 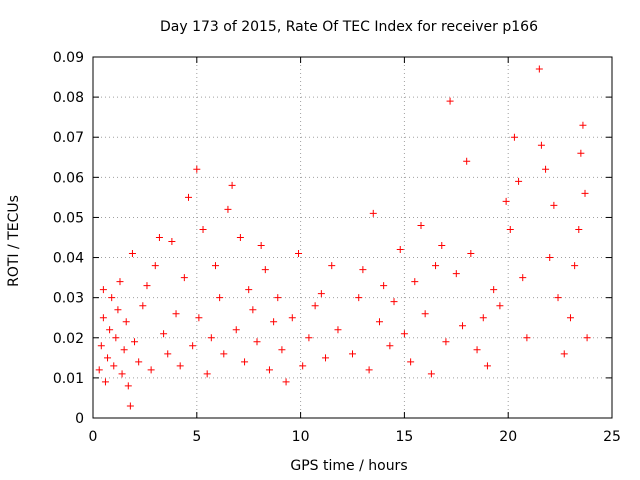 I want to click on y-tick-label: 0.07, so click(x=68, y=138).